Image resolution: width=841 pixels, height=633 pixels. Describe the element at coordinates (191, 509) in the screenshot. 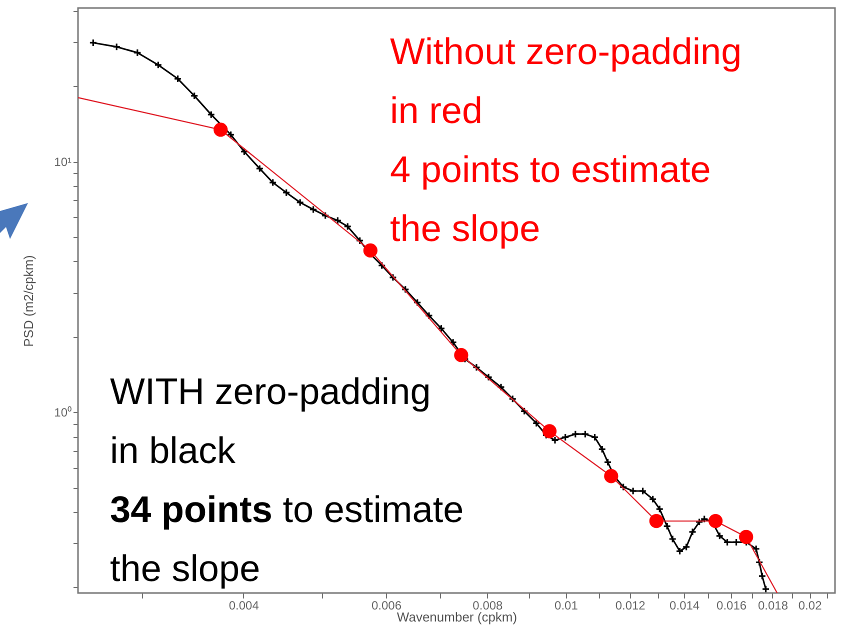

I see `annotation: 34 points` at that location.